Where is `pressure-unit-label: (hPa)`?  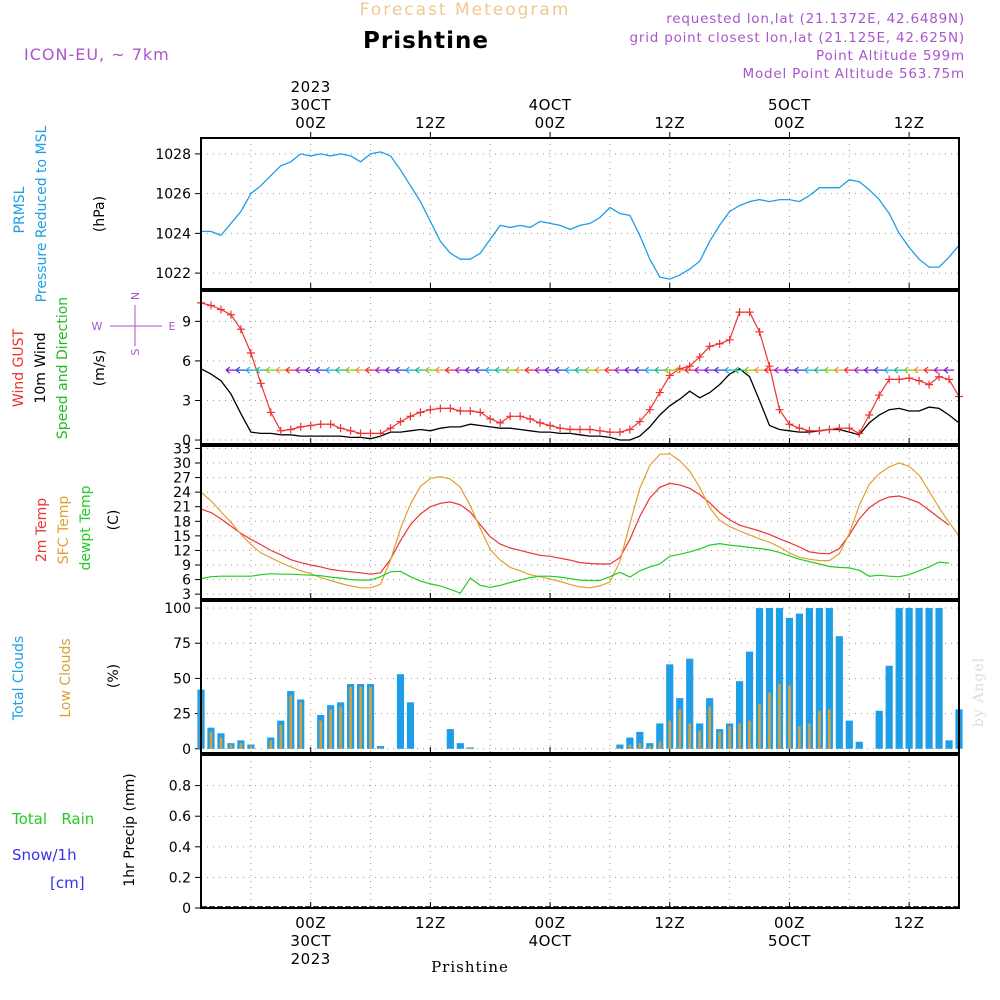
pressure-unit-label: (hPa) is located at coordinates (100, 214).